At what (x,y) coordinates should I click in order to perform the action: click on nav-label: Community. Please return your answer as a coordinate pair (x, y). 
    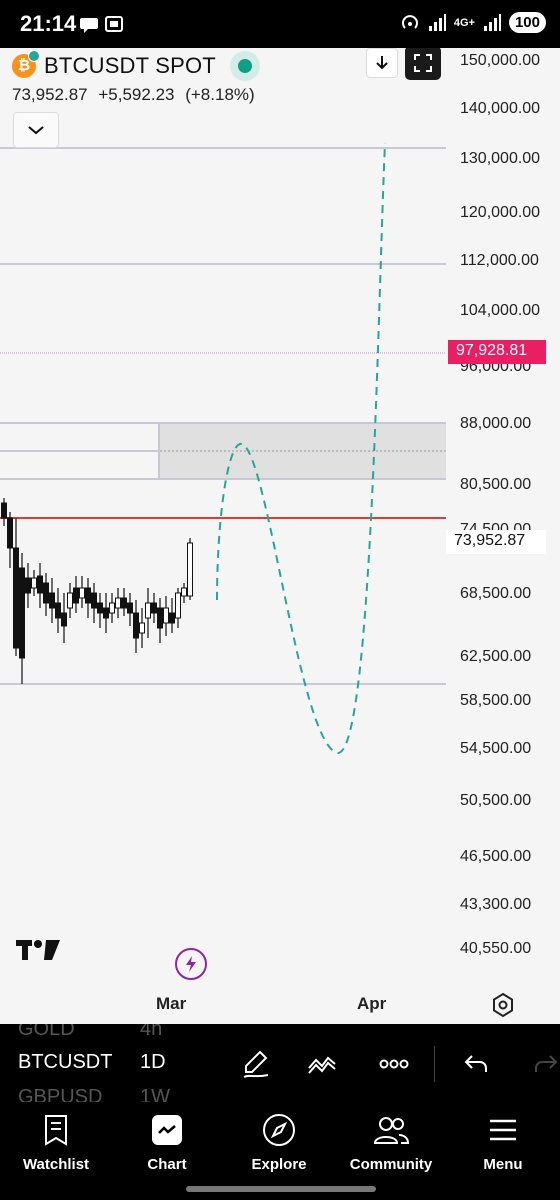
    Looking at the image, I should click on (391, 1164).